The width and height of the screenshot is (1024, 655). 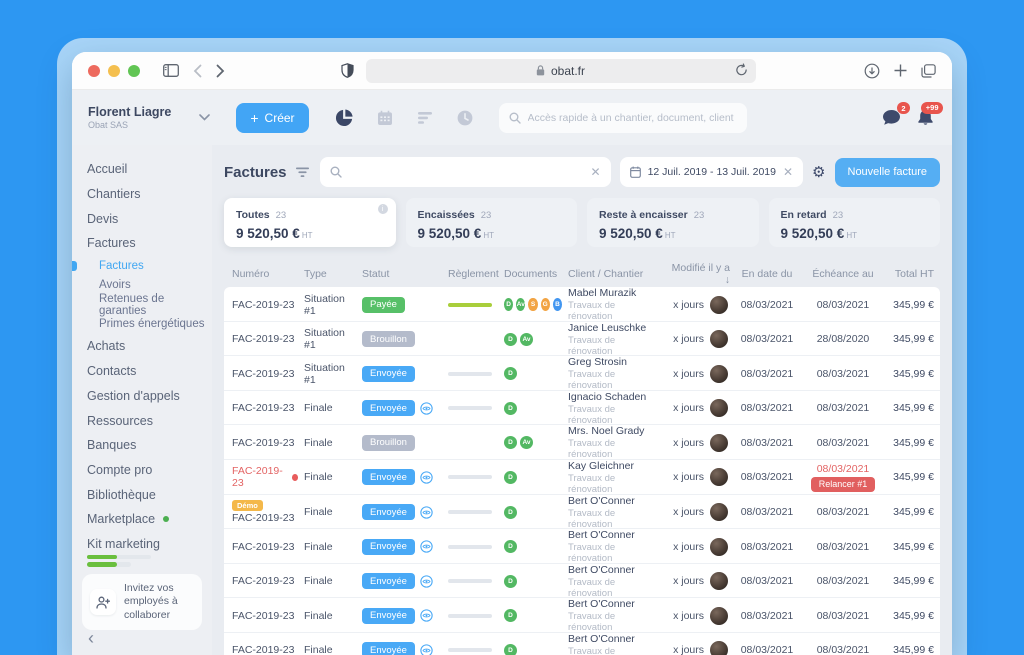 What do you see at coordinates (91, 638) in the screenshot?
I see `collapse-sidebar-icon: ‹` at bounding box center [91, 638].